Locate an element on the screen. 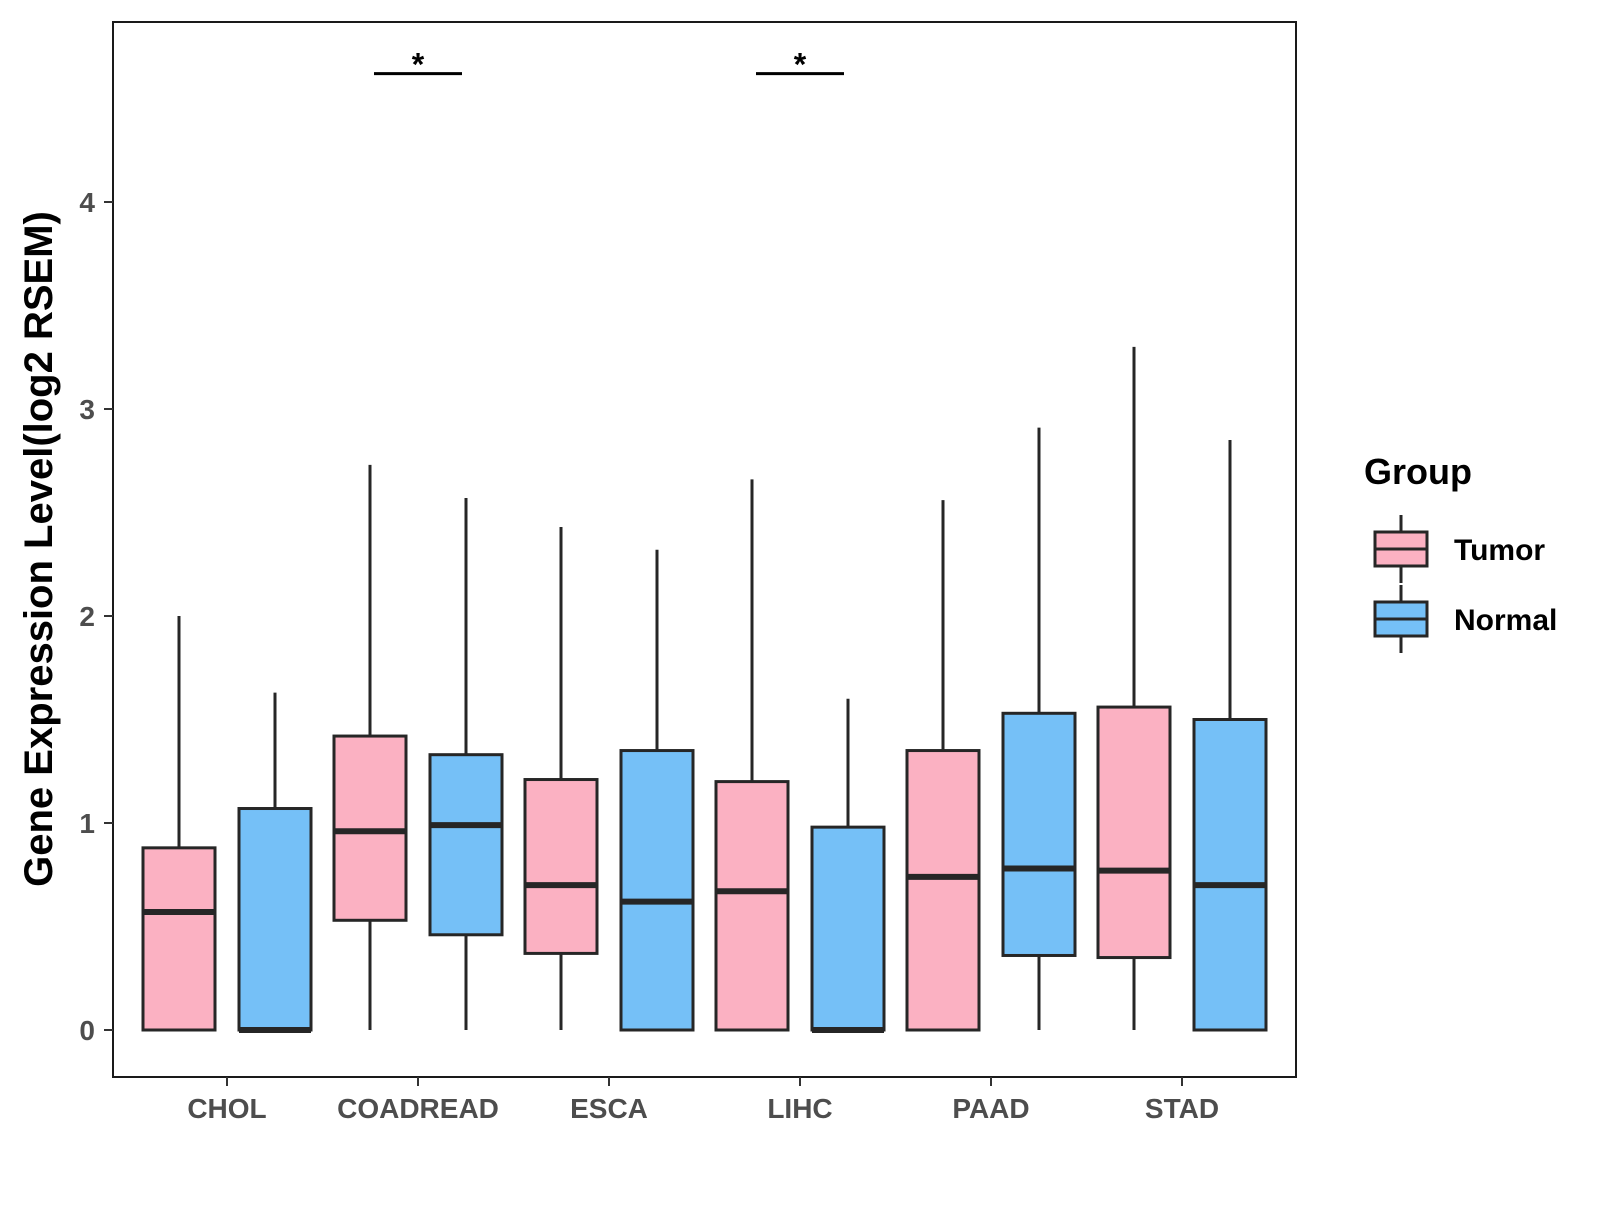  box-tumor-lihc is located at coordinates (752, 755).